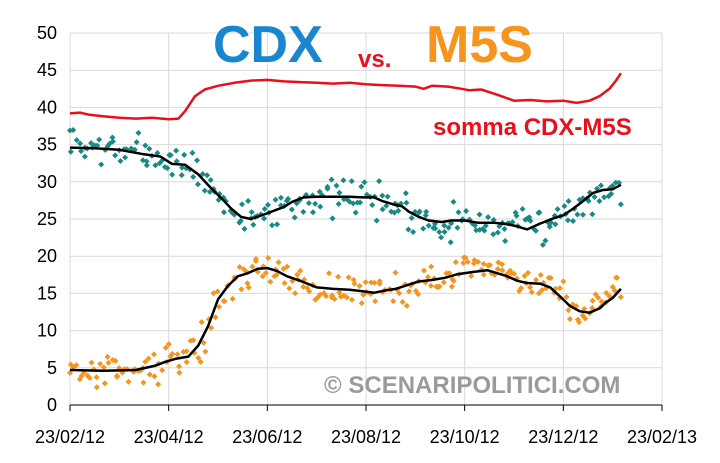 Image resolution: width=720 pixels, height=463 pixels. I want to click on watermark: © SCENARIPOLITICI.COM, so click(472, 385).